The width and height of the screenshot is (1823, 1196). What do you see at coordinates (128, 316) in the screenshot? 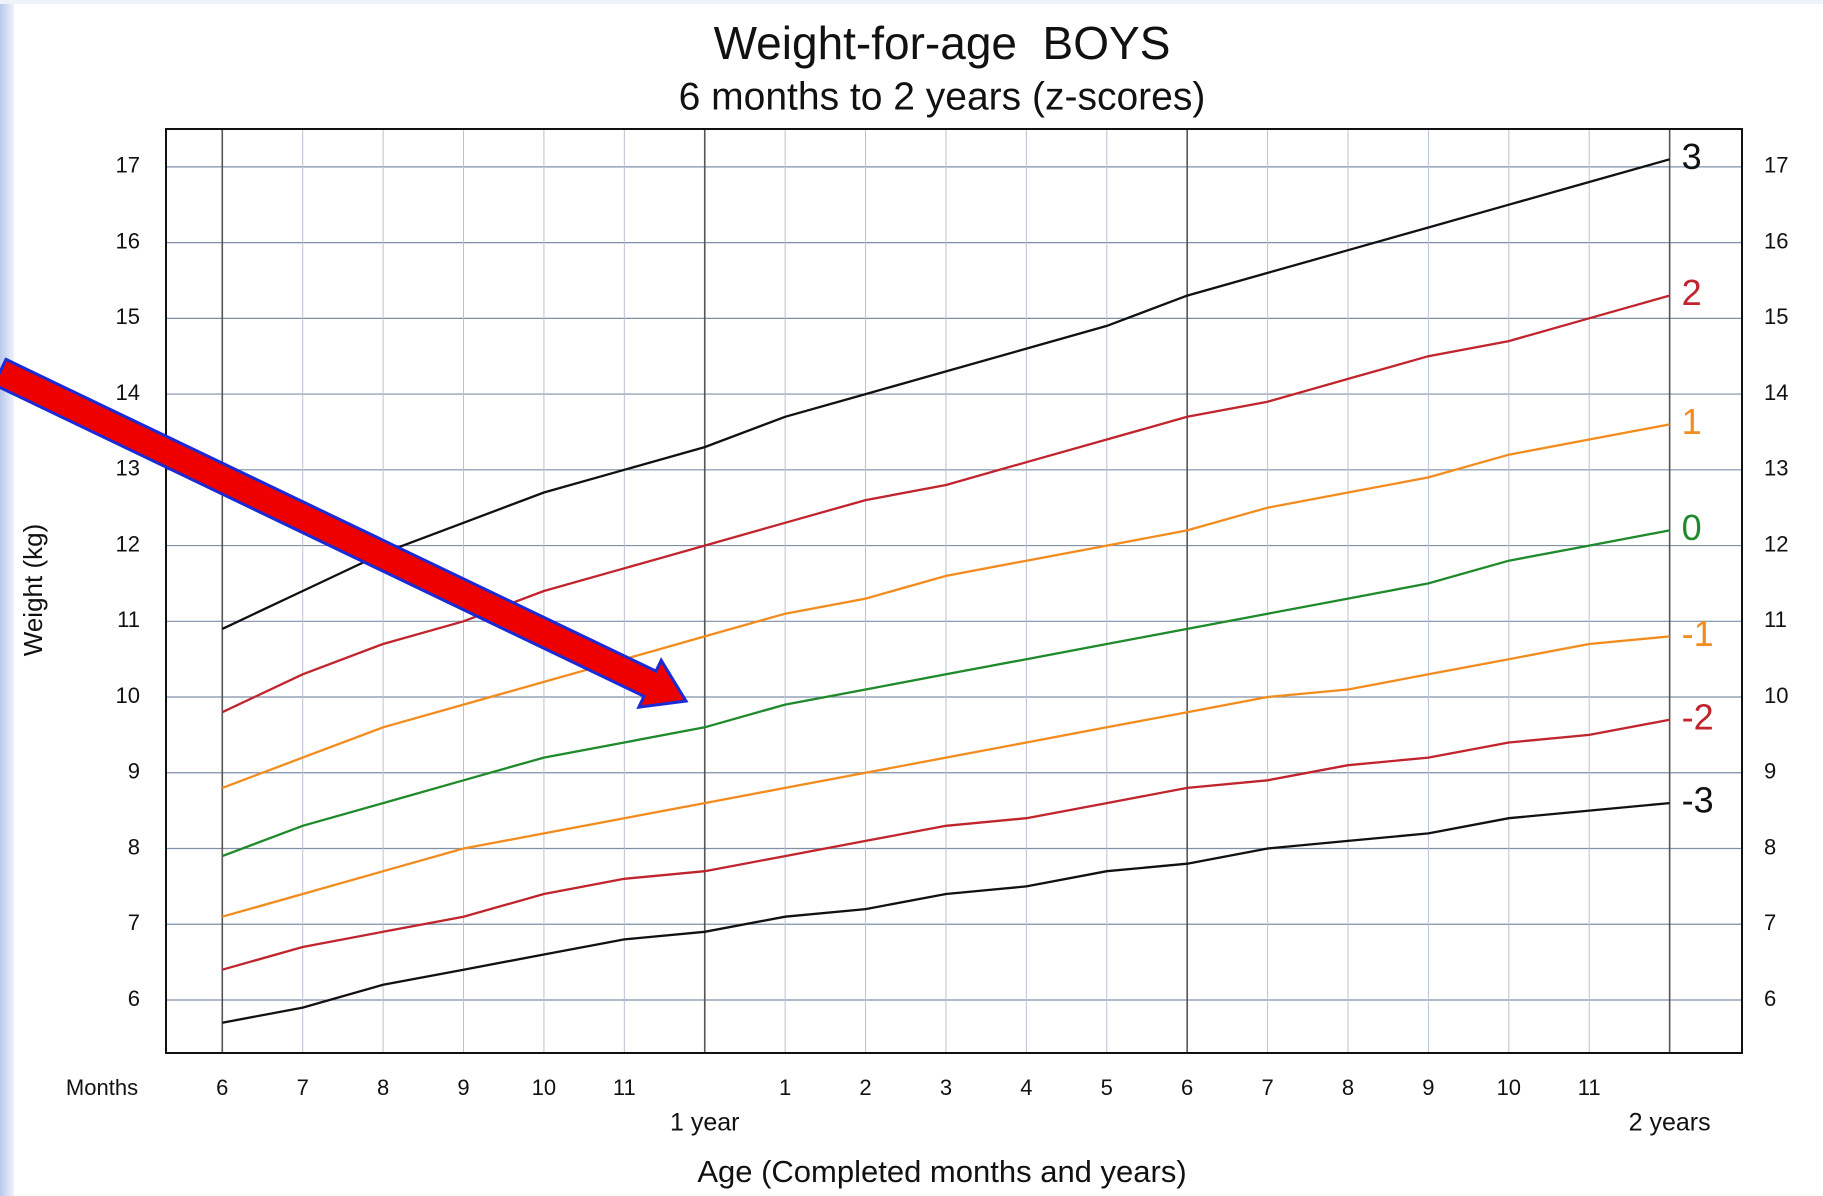
I see `y-tick-label: 15` at bounding box center [128, 316].